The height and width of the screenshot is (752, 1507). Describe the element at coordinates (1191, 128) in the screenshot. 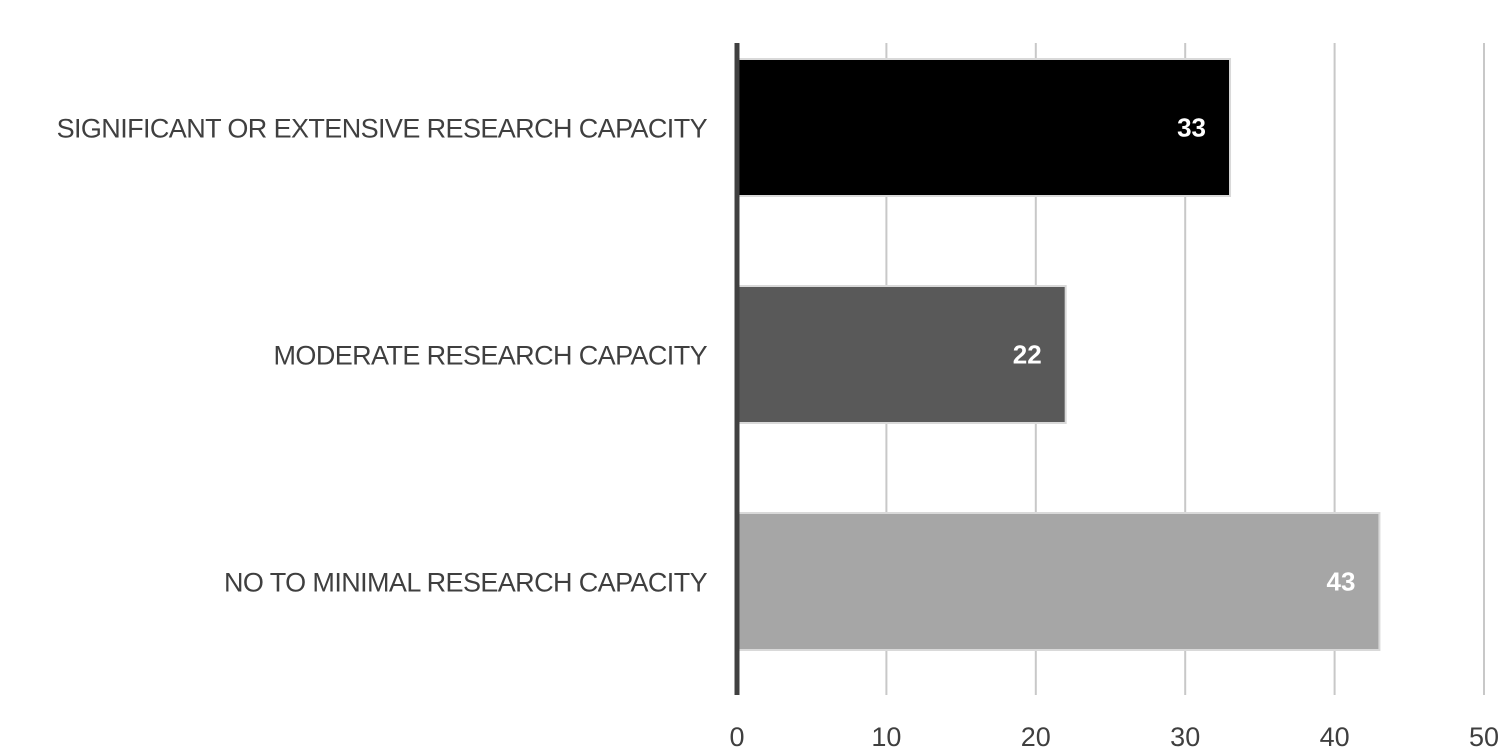

I see `data-label-1: 33` at that location.